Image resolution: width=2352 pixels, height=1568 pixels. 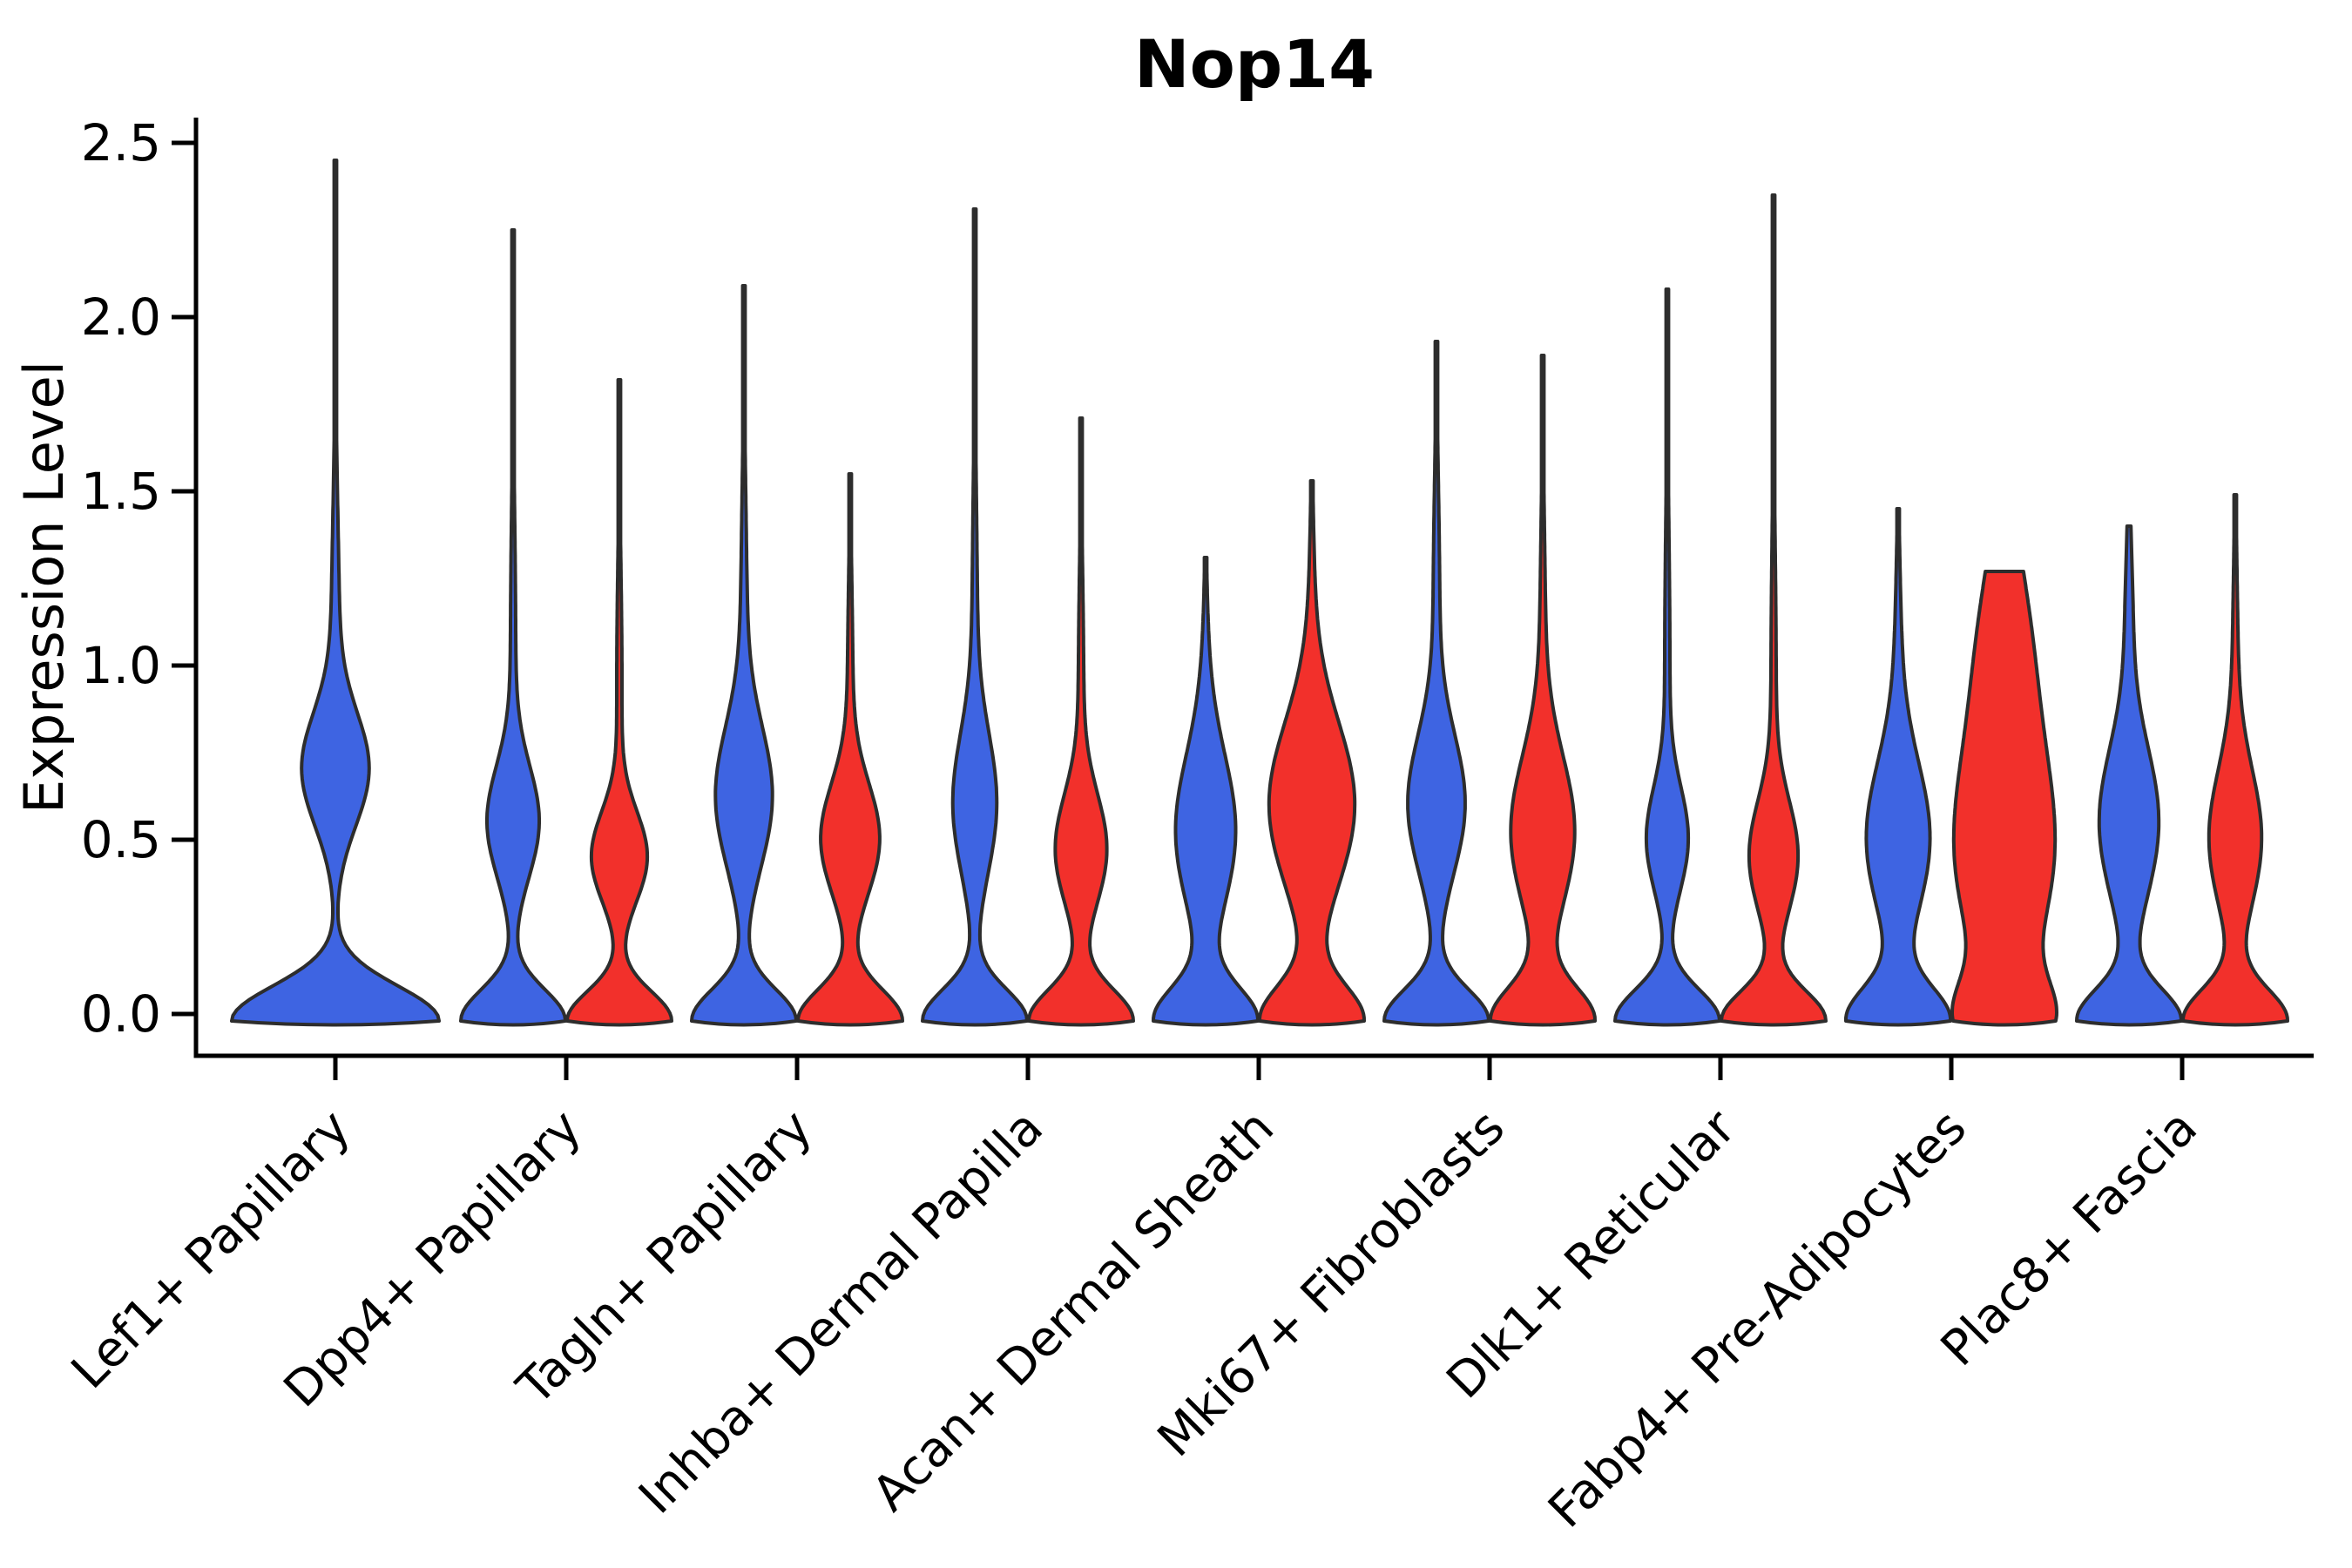 I want to click on violin-inhba-dermal-papilla-blue, so click(x=975, y=617).